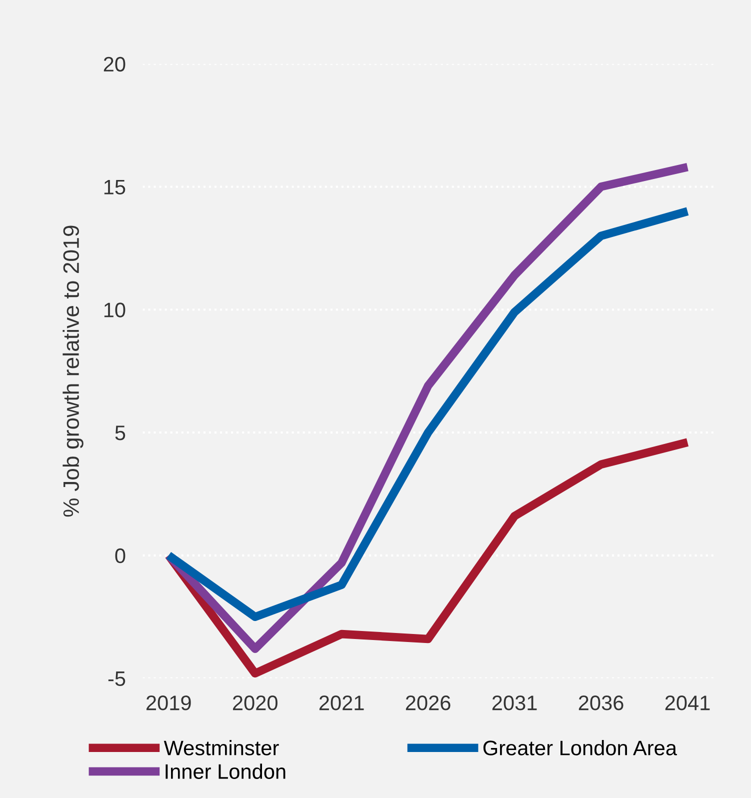 The height and width of the screenshot is (798, 751). Describe the element at coordinates (221, 748) in the screenshot. I see `legend-label: Westminster` at that location.